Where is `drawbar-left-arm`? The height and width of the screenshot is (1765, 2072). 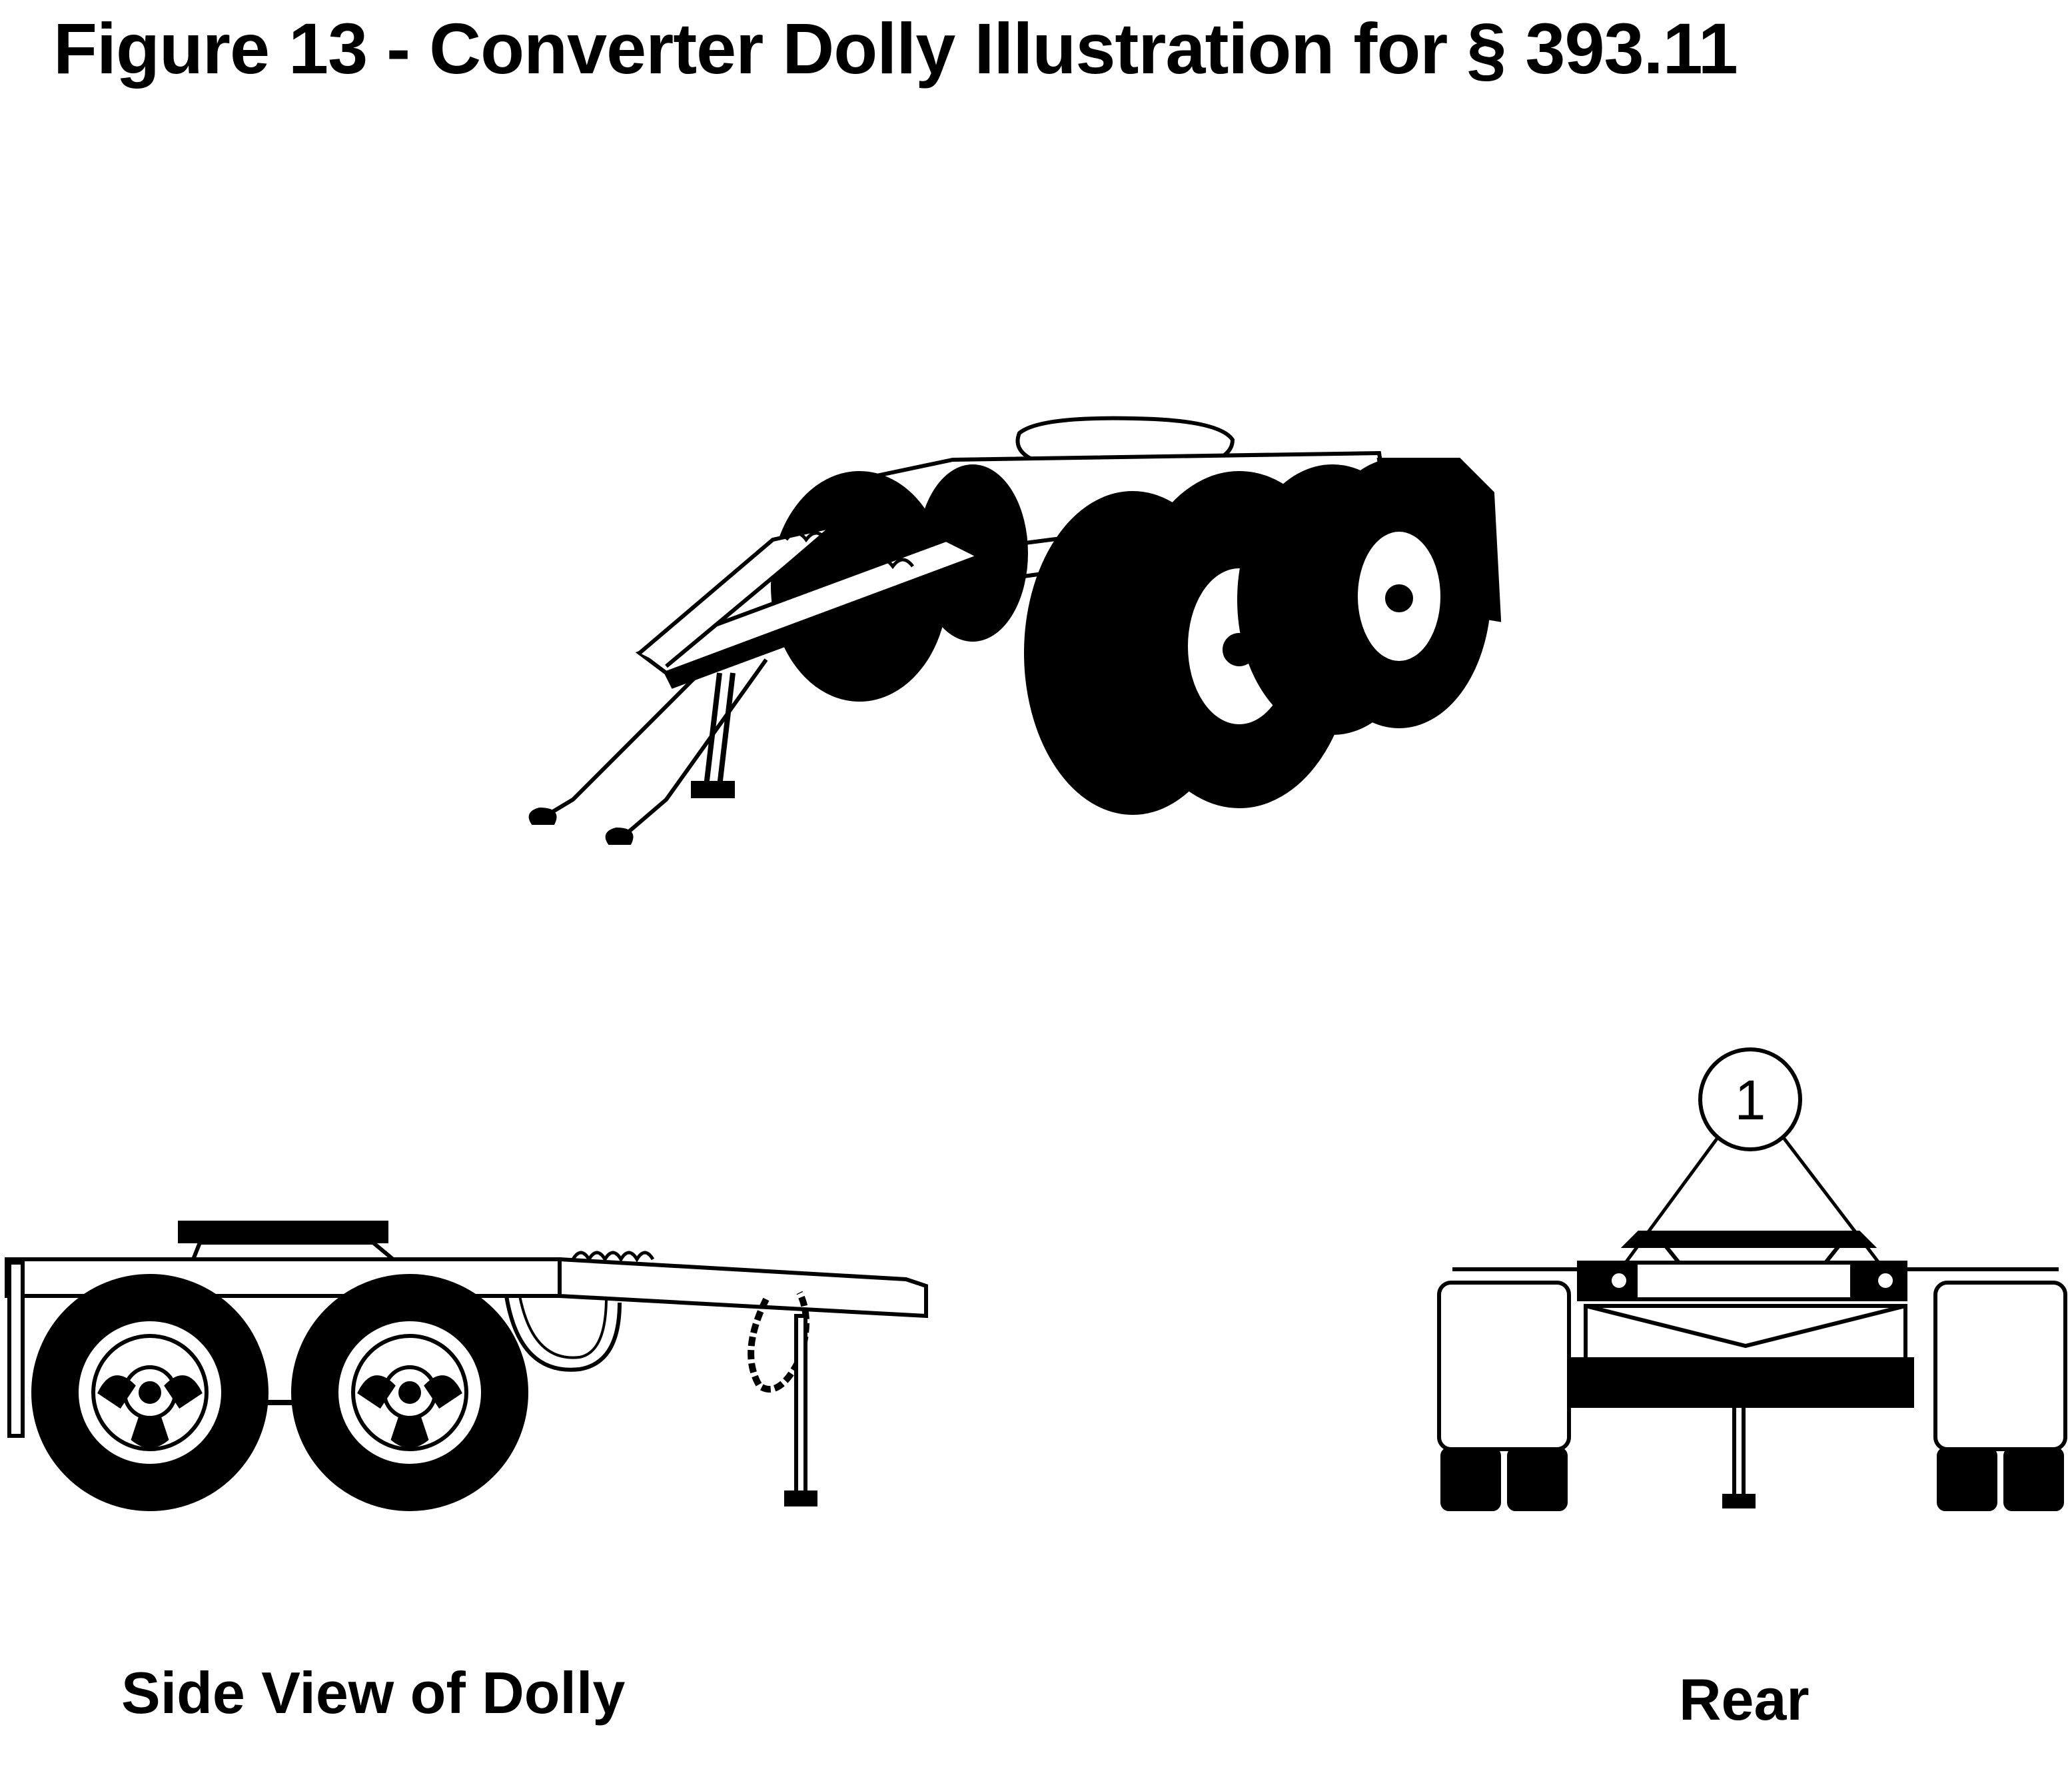 drawbar-left-arm is located at coordinates (736, 596).